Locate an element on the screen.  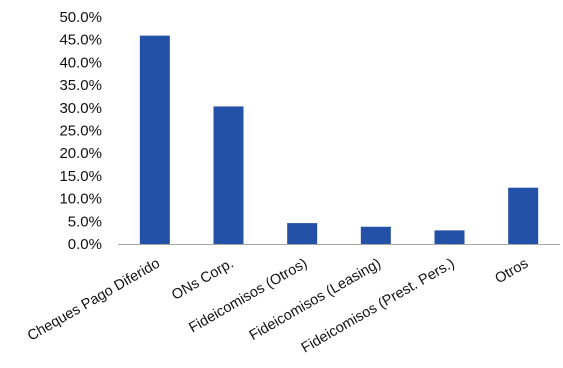
x-tick-label: Cheques Pago Diferido is located at coordinates (94, 300).